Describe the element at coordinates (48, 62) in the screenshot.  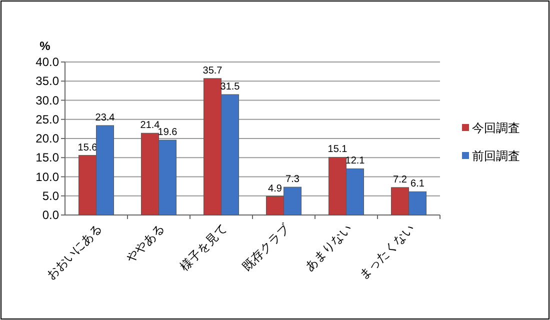
I see `y-tick-label: 40.0` at that location.